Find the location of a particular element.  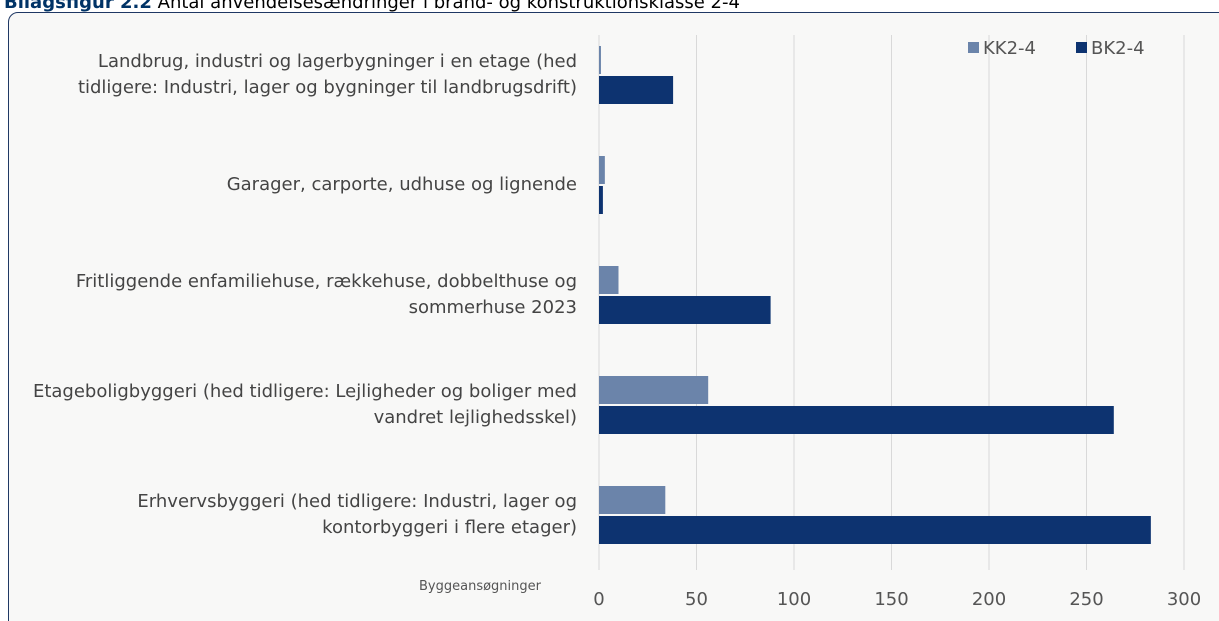

legend-label: KK2-4 is located at coordinates (1009, 48).